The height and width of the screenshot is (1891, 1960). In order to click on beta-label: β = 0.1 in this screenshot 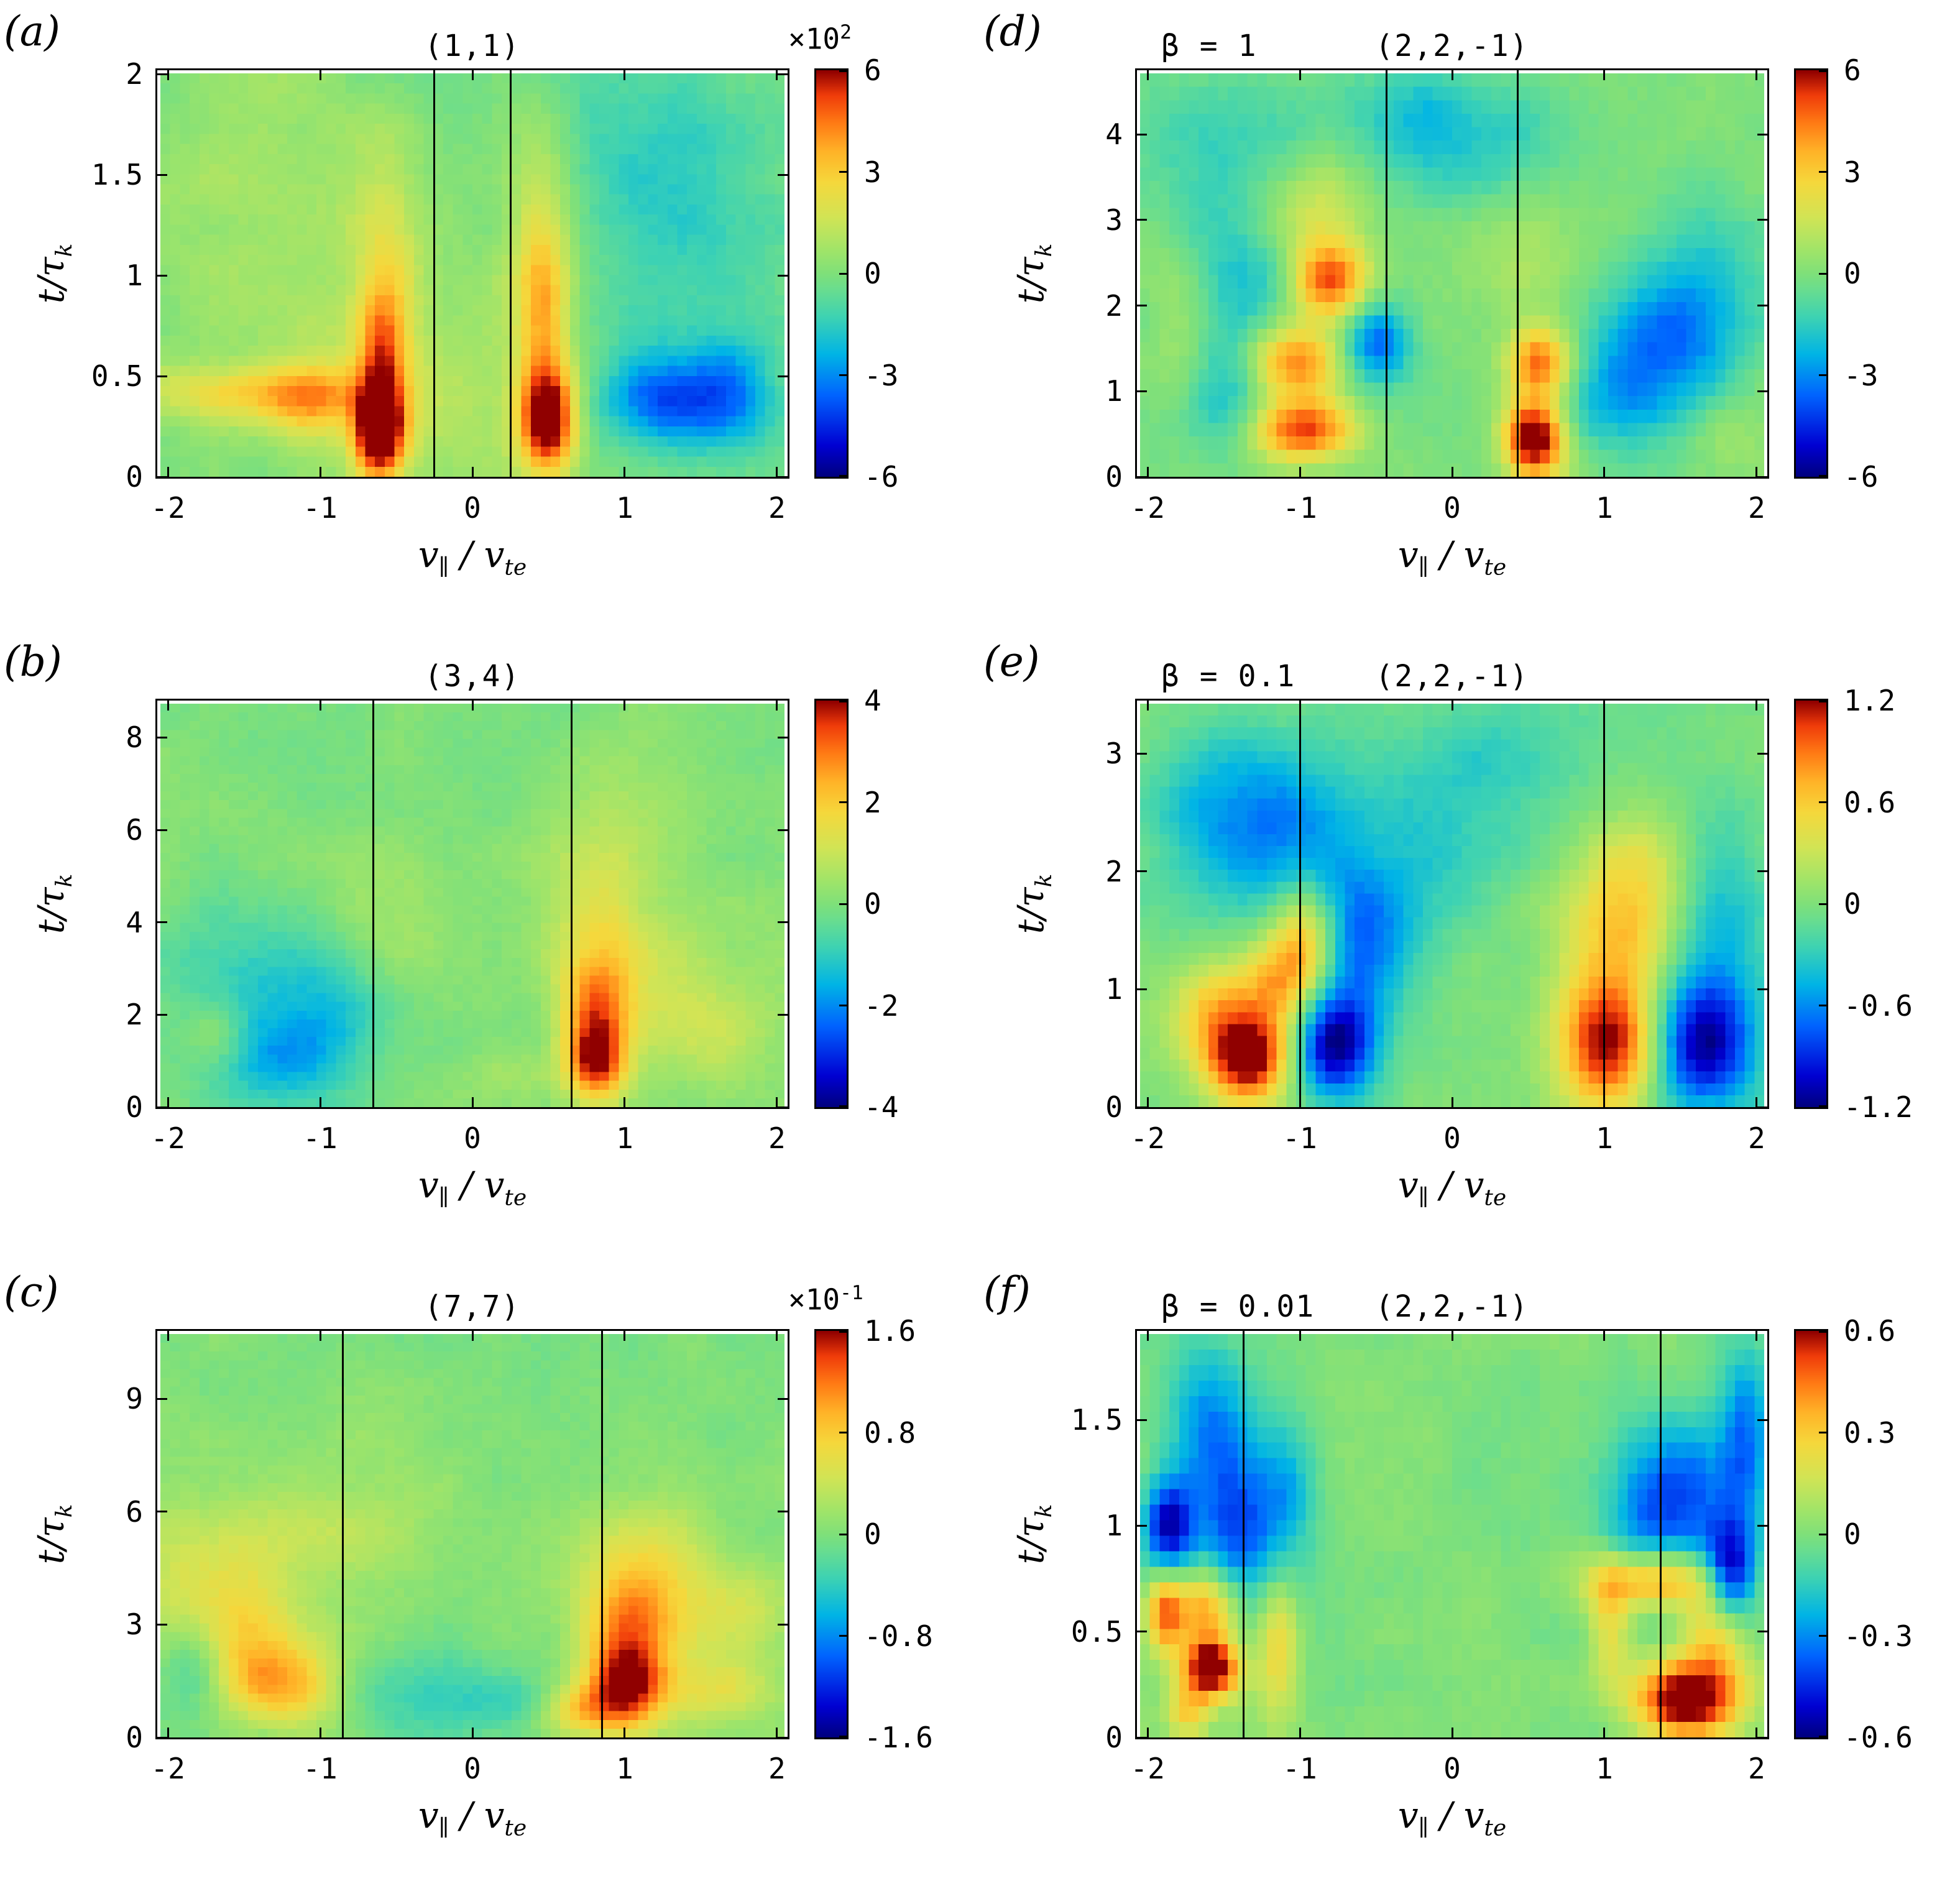, I will do `click(1228, 676)`.